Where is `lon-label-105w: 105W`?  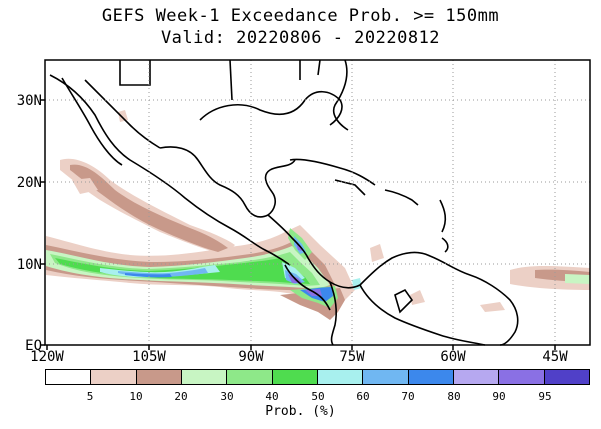
lon-label-105w: 105W is located at coordinates (149, 357).